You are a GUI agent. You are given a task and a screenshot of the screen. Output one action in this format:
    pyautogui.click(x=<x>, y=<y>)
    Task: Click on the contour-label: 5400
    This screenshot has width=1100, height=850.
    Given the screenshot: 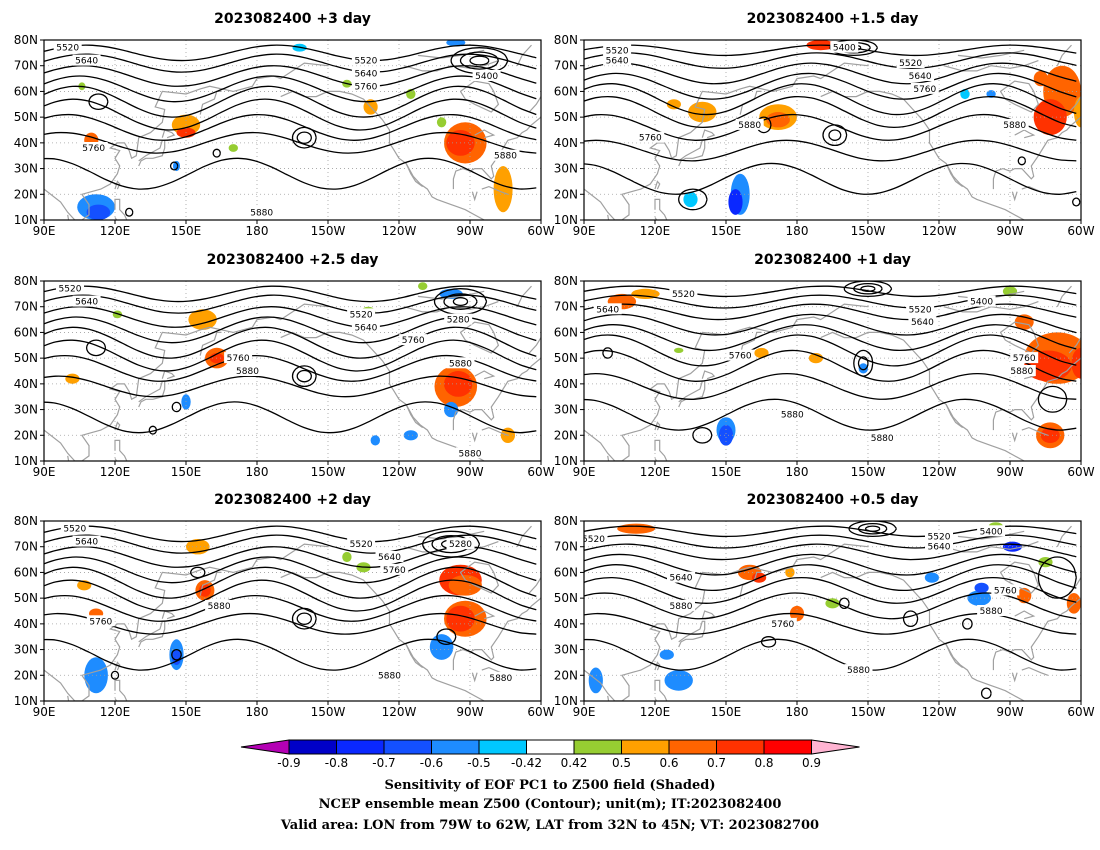 What is the action you would take?
    pyautogui.click(x=844, y=49)
    